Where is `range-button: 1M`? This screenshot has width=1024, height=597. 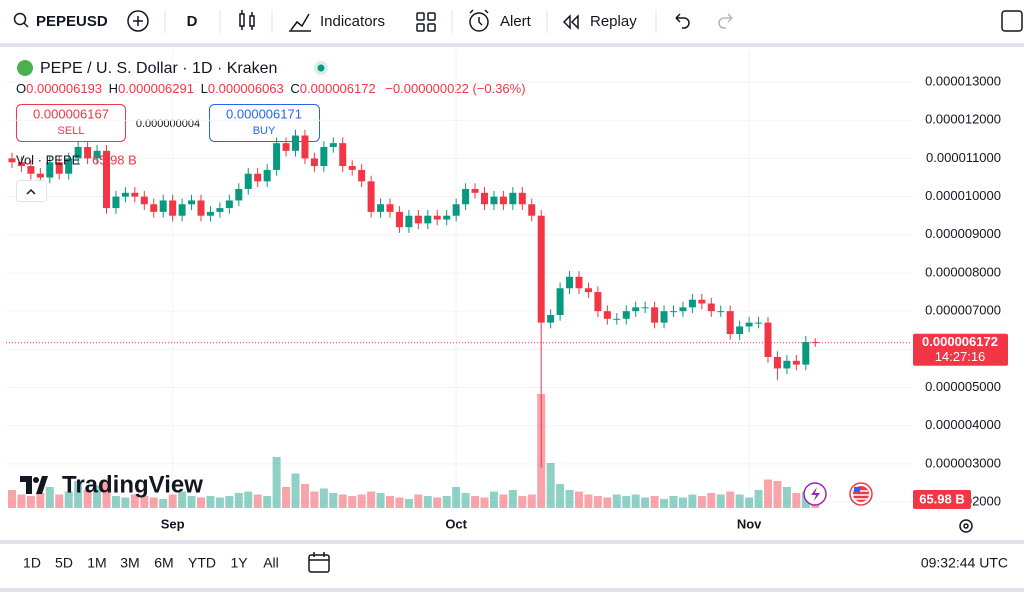
range-button: 1M is located at coordinates (96, 563).